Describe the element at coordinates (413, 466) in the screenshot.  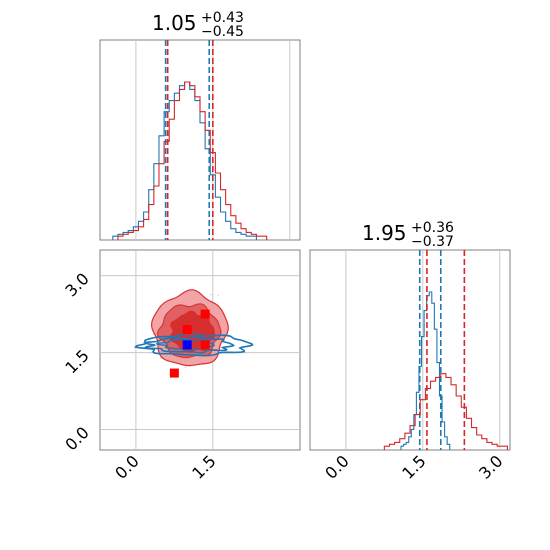
I see `hist-y-xtick-label: 1.5` at that location.